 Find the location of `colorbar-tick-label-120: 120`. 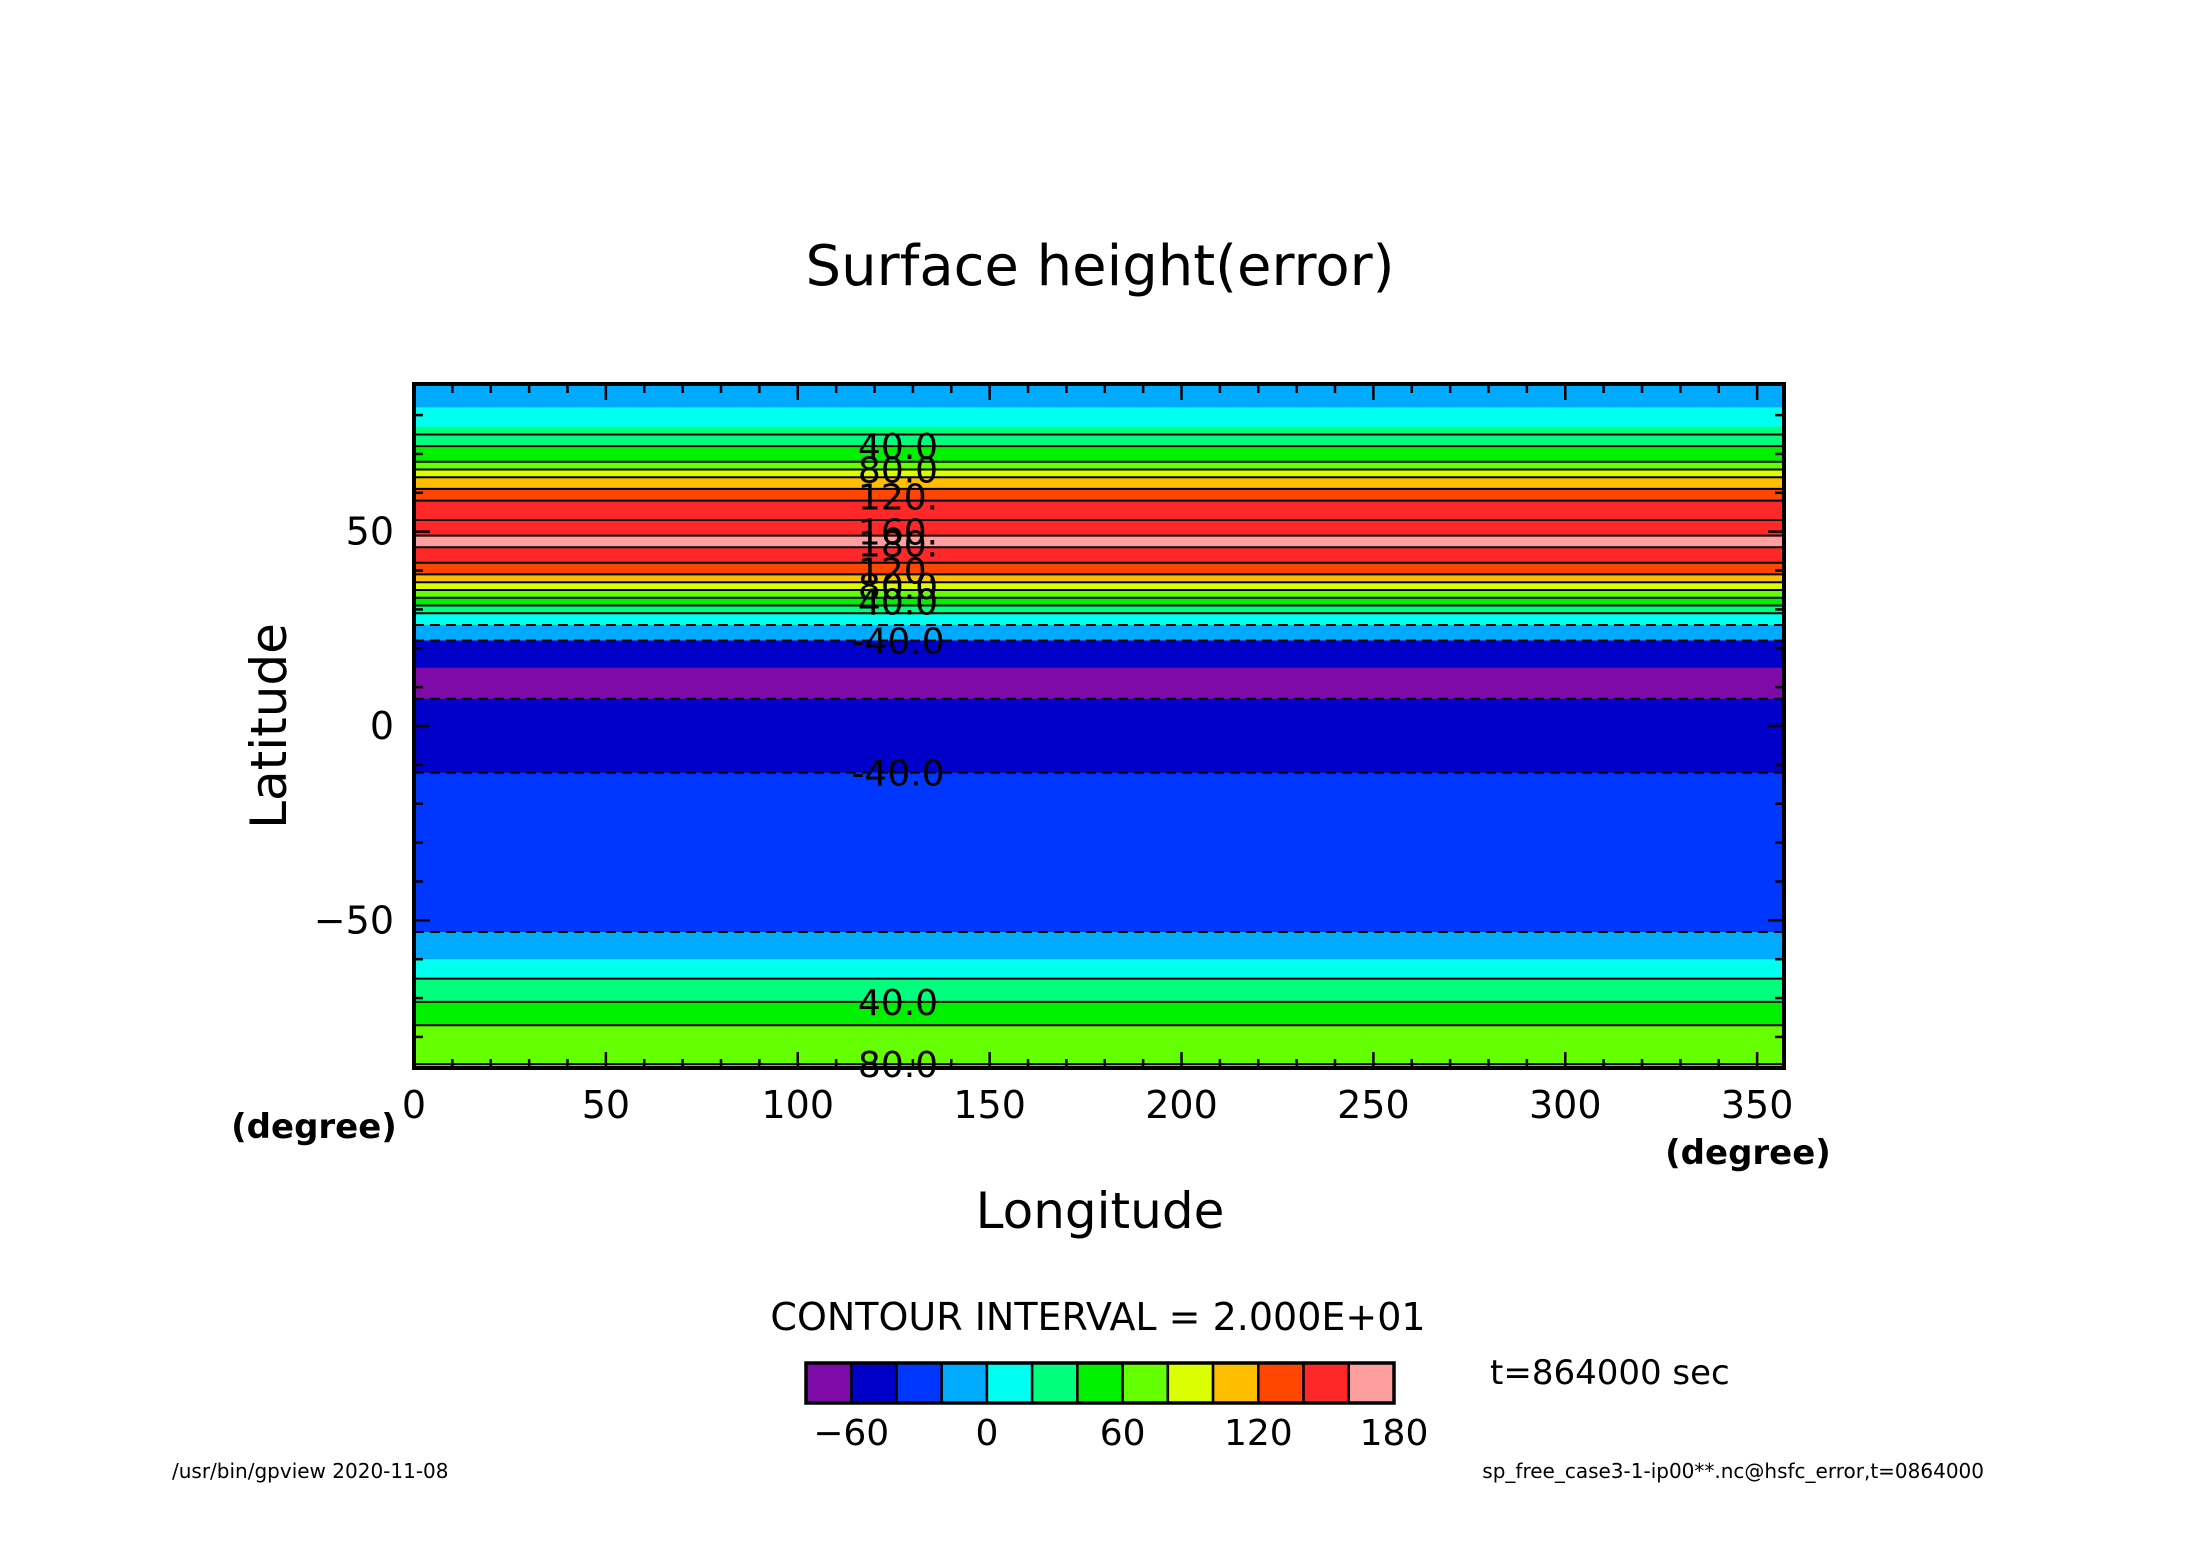

colorbar-tick-label-120: 120 is located at coordinates (1258, 1433).